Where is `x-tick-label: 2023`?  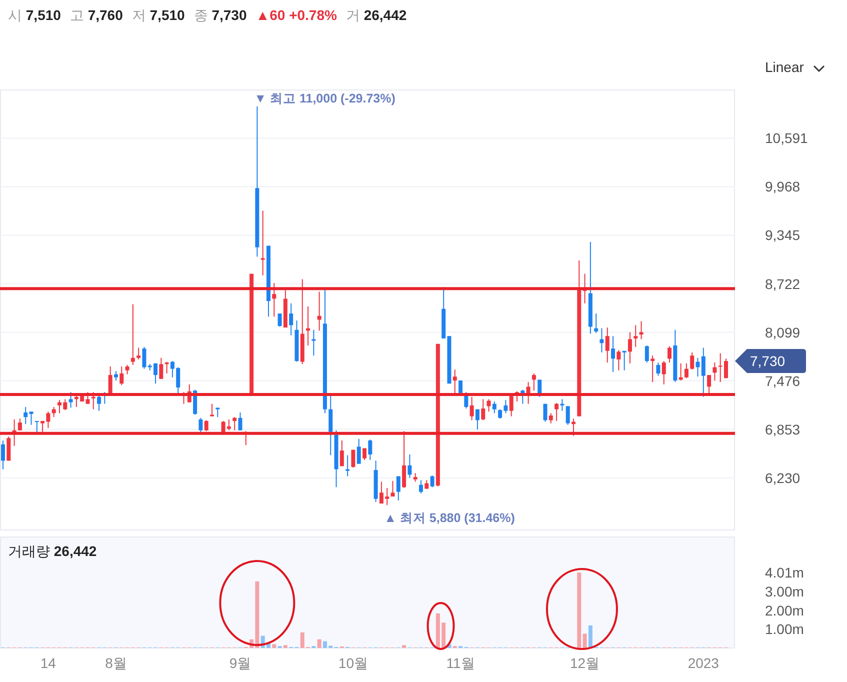
x-tick-label: 2023 is located at coordinates (704, 663).